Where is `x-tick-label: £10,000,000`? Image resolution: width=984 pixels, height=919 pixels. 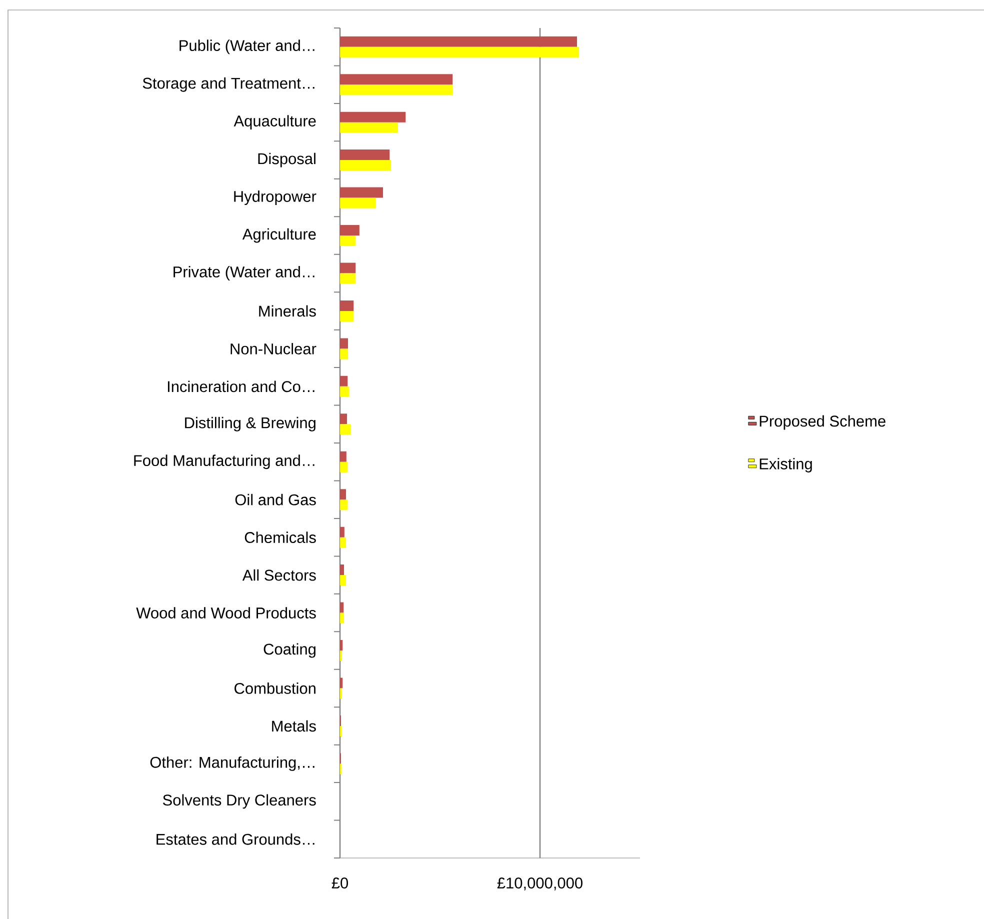 x-tick-label: £10,000,000 is located at coordinates (539, 884).